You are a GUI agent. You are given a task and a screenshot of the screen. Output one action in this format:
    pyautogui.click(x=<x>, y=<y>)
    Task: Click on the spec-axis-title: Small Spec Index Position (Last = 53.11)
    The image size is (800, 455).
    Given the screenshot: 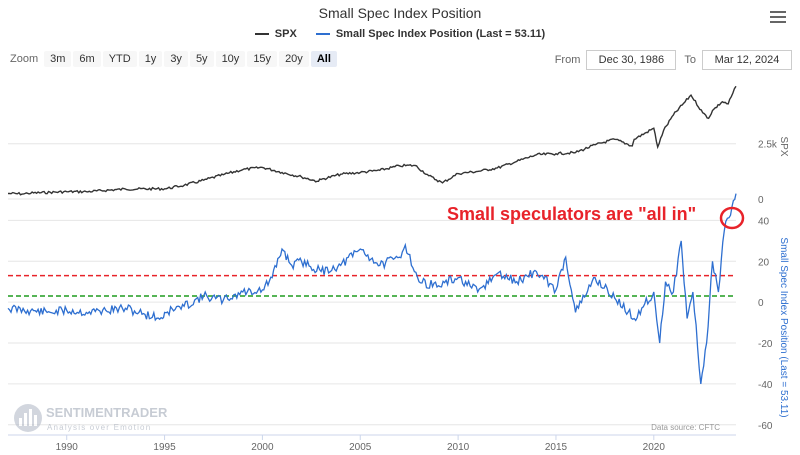 What is the action you would take?
    pyautogui.click(x=783, y=327)
    